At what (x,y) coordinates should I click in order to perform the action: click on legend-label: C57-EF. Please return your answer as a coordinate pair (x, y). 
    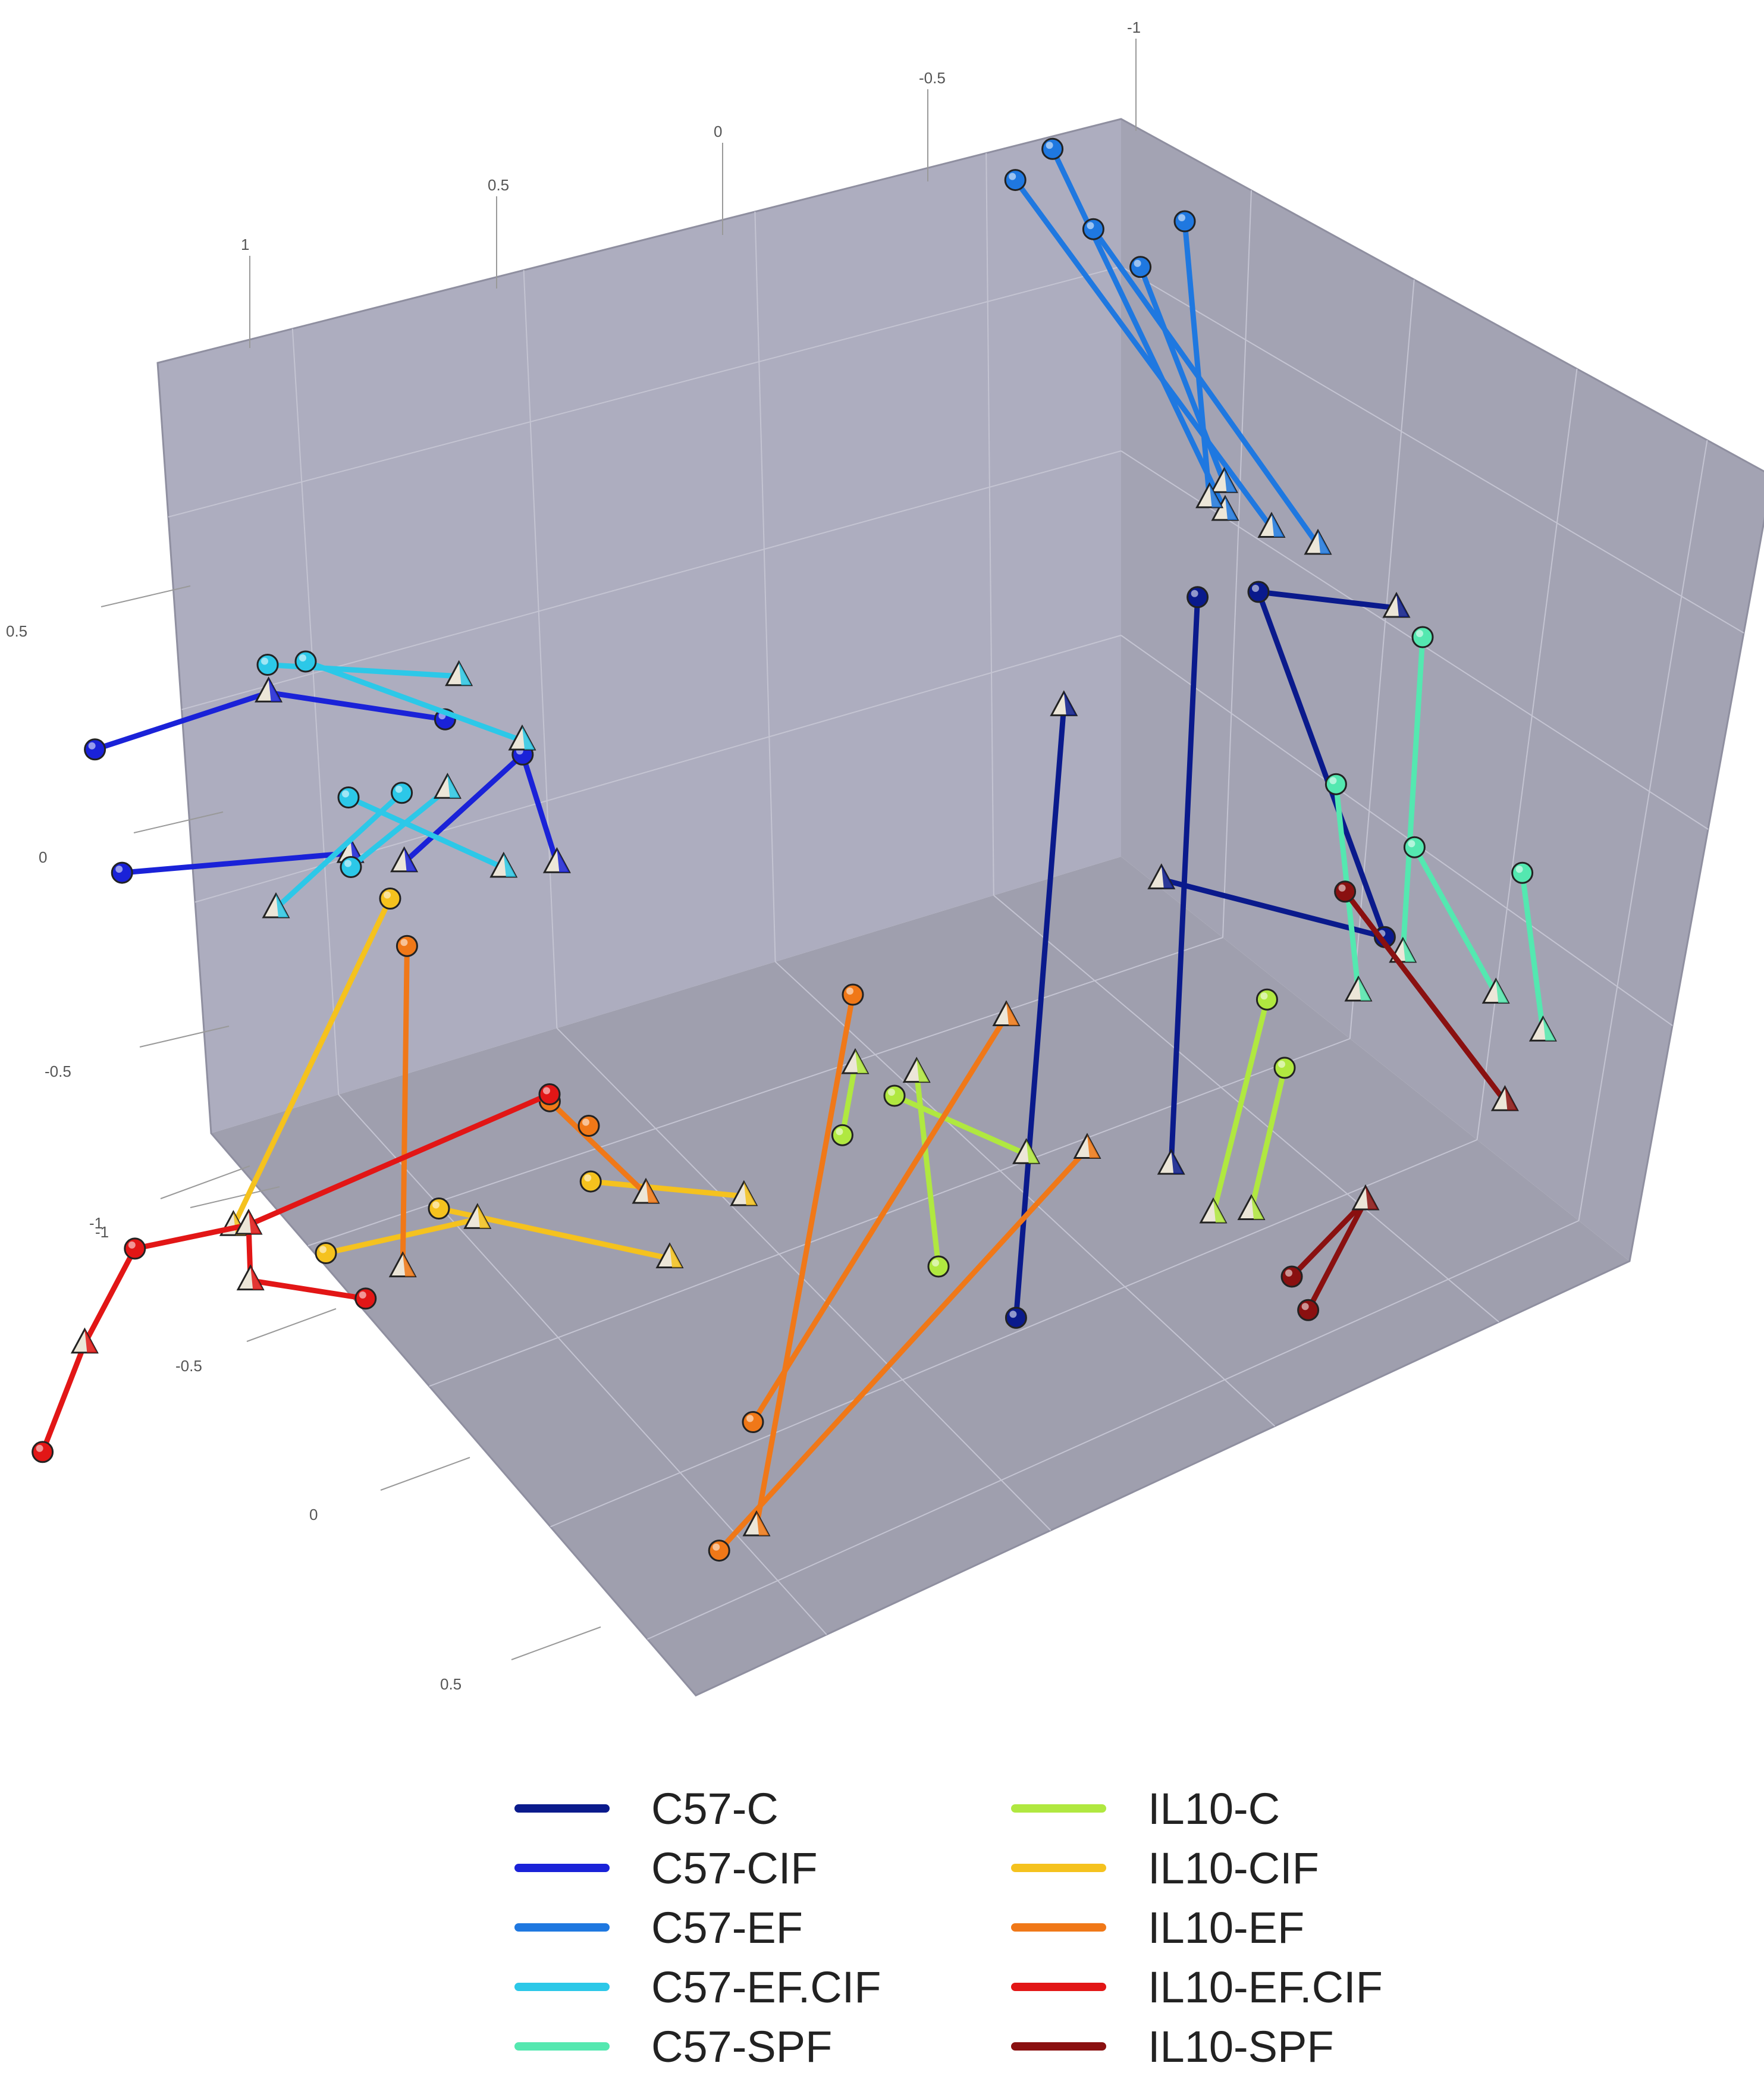
    Looking at the image, I should click on (727, 1927).